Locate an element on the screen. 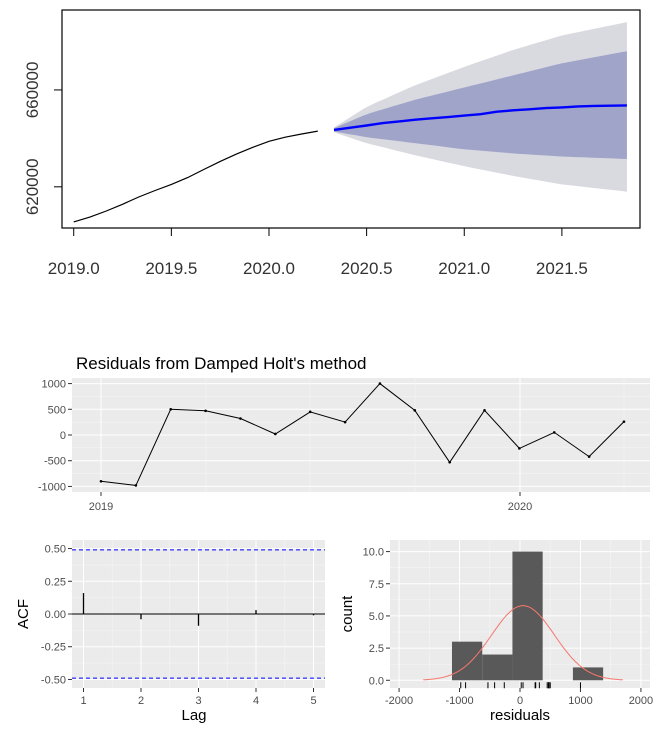  acf-x-axis-title: Lag is located at coordinates (193, 715).